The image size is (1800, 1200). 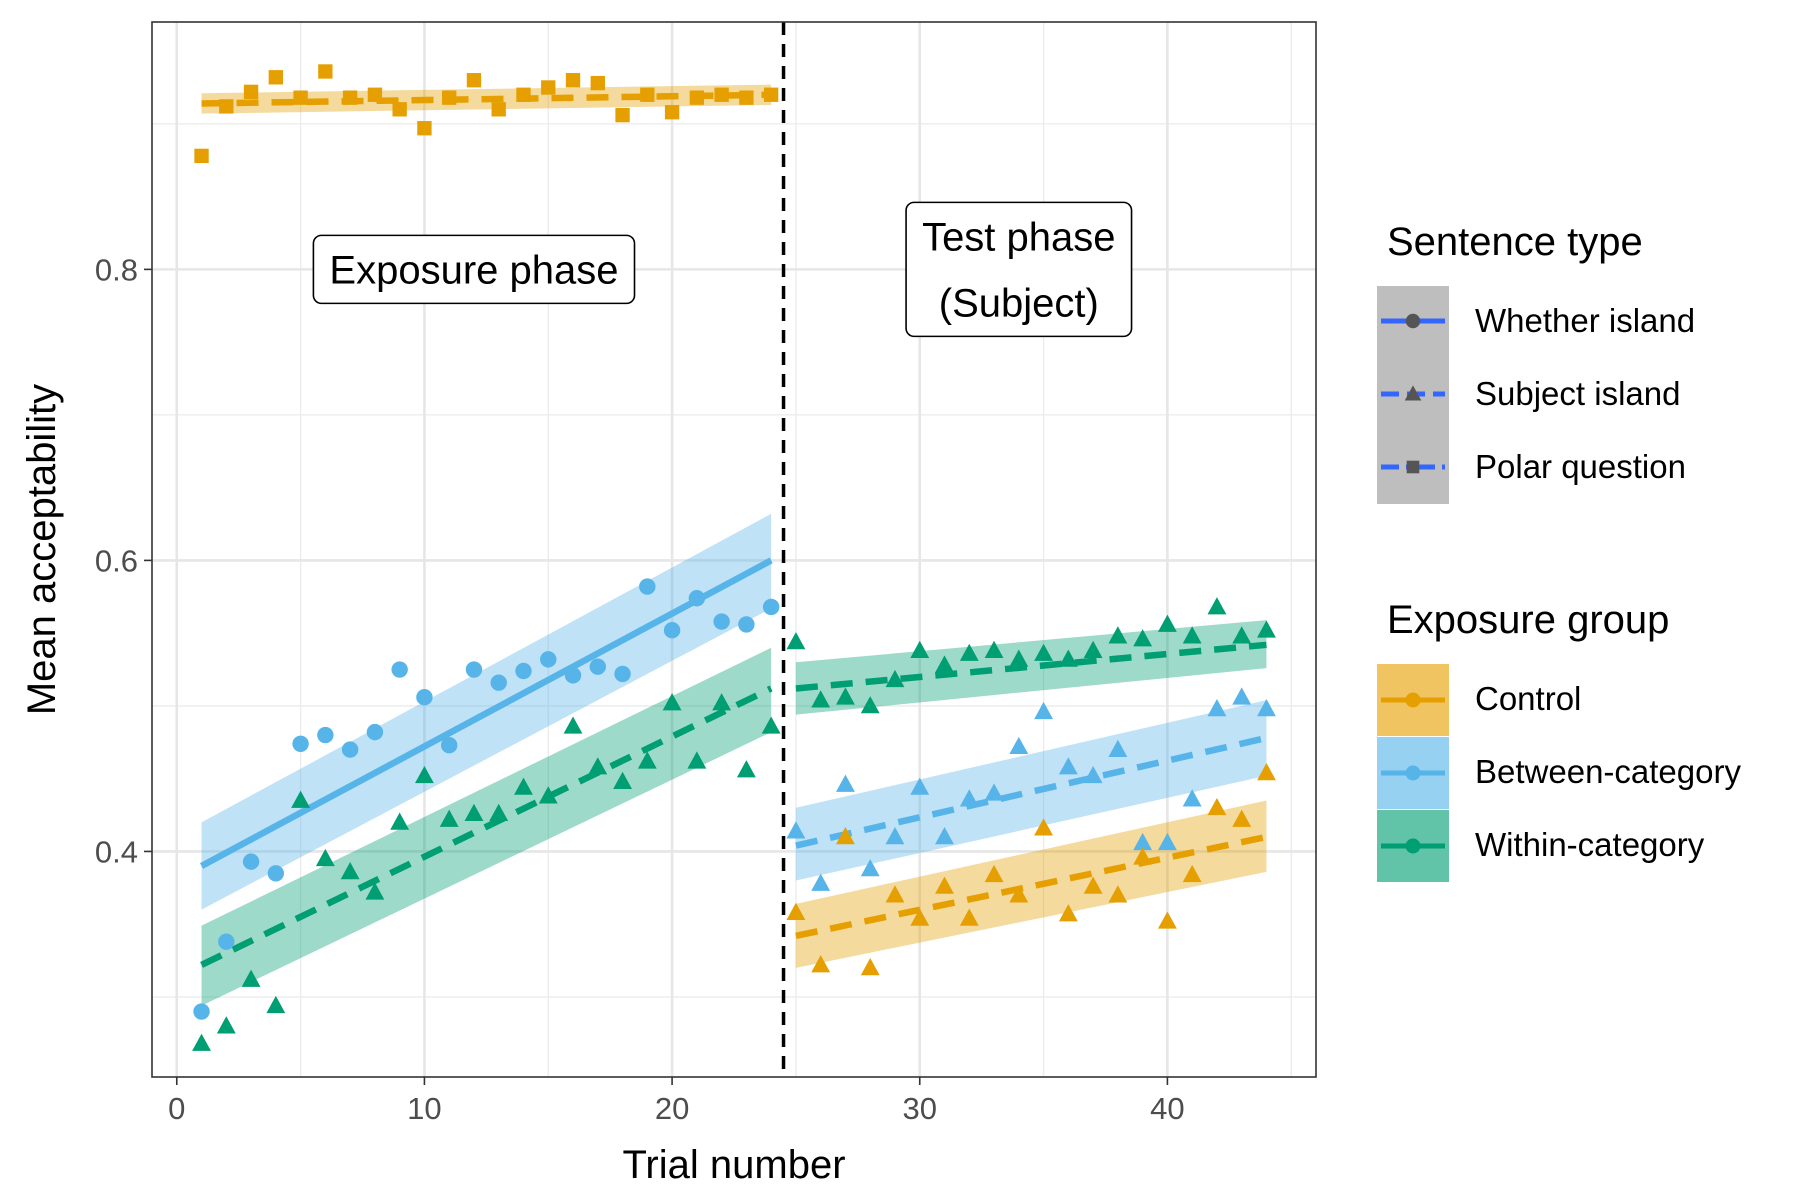 What do you see at coordinates (1413, 393) in the screenshot?
I see `legend-key-marker-subject-island` at bounding box center [1413, 393].